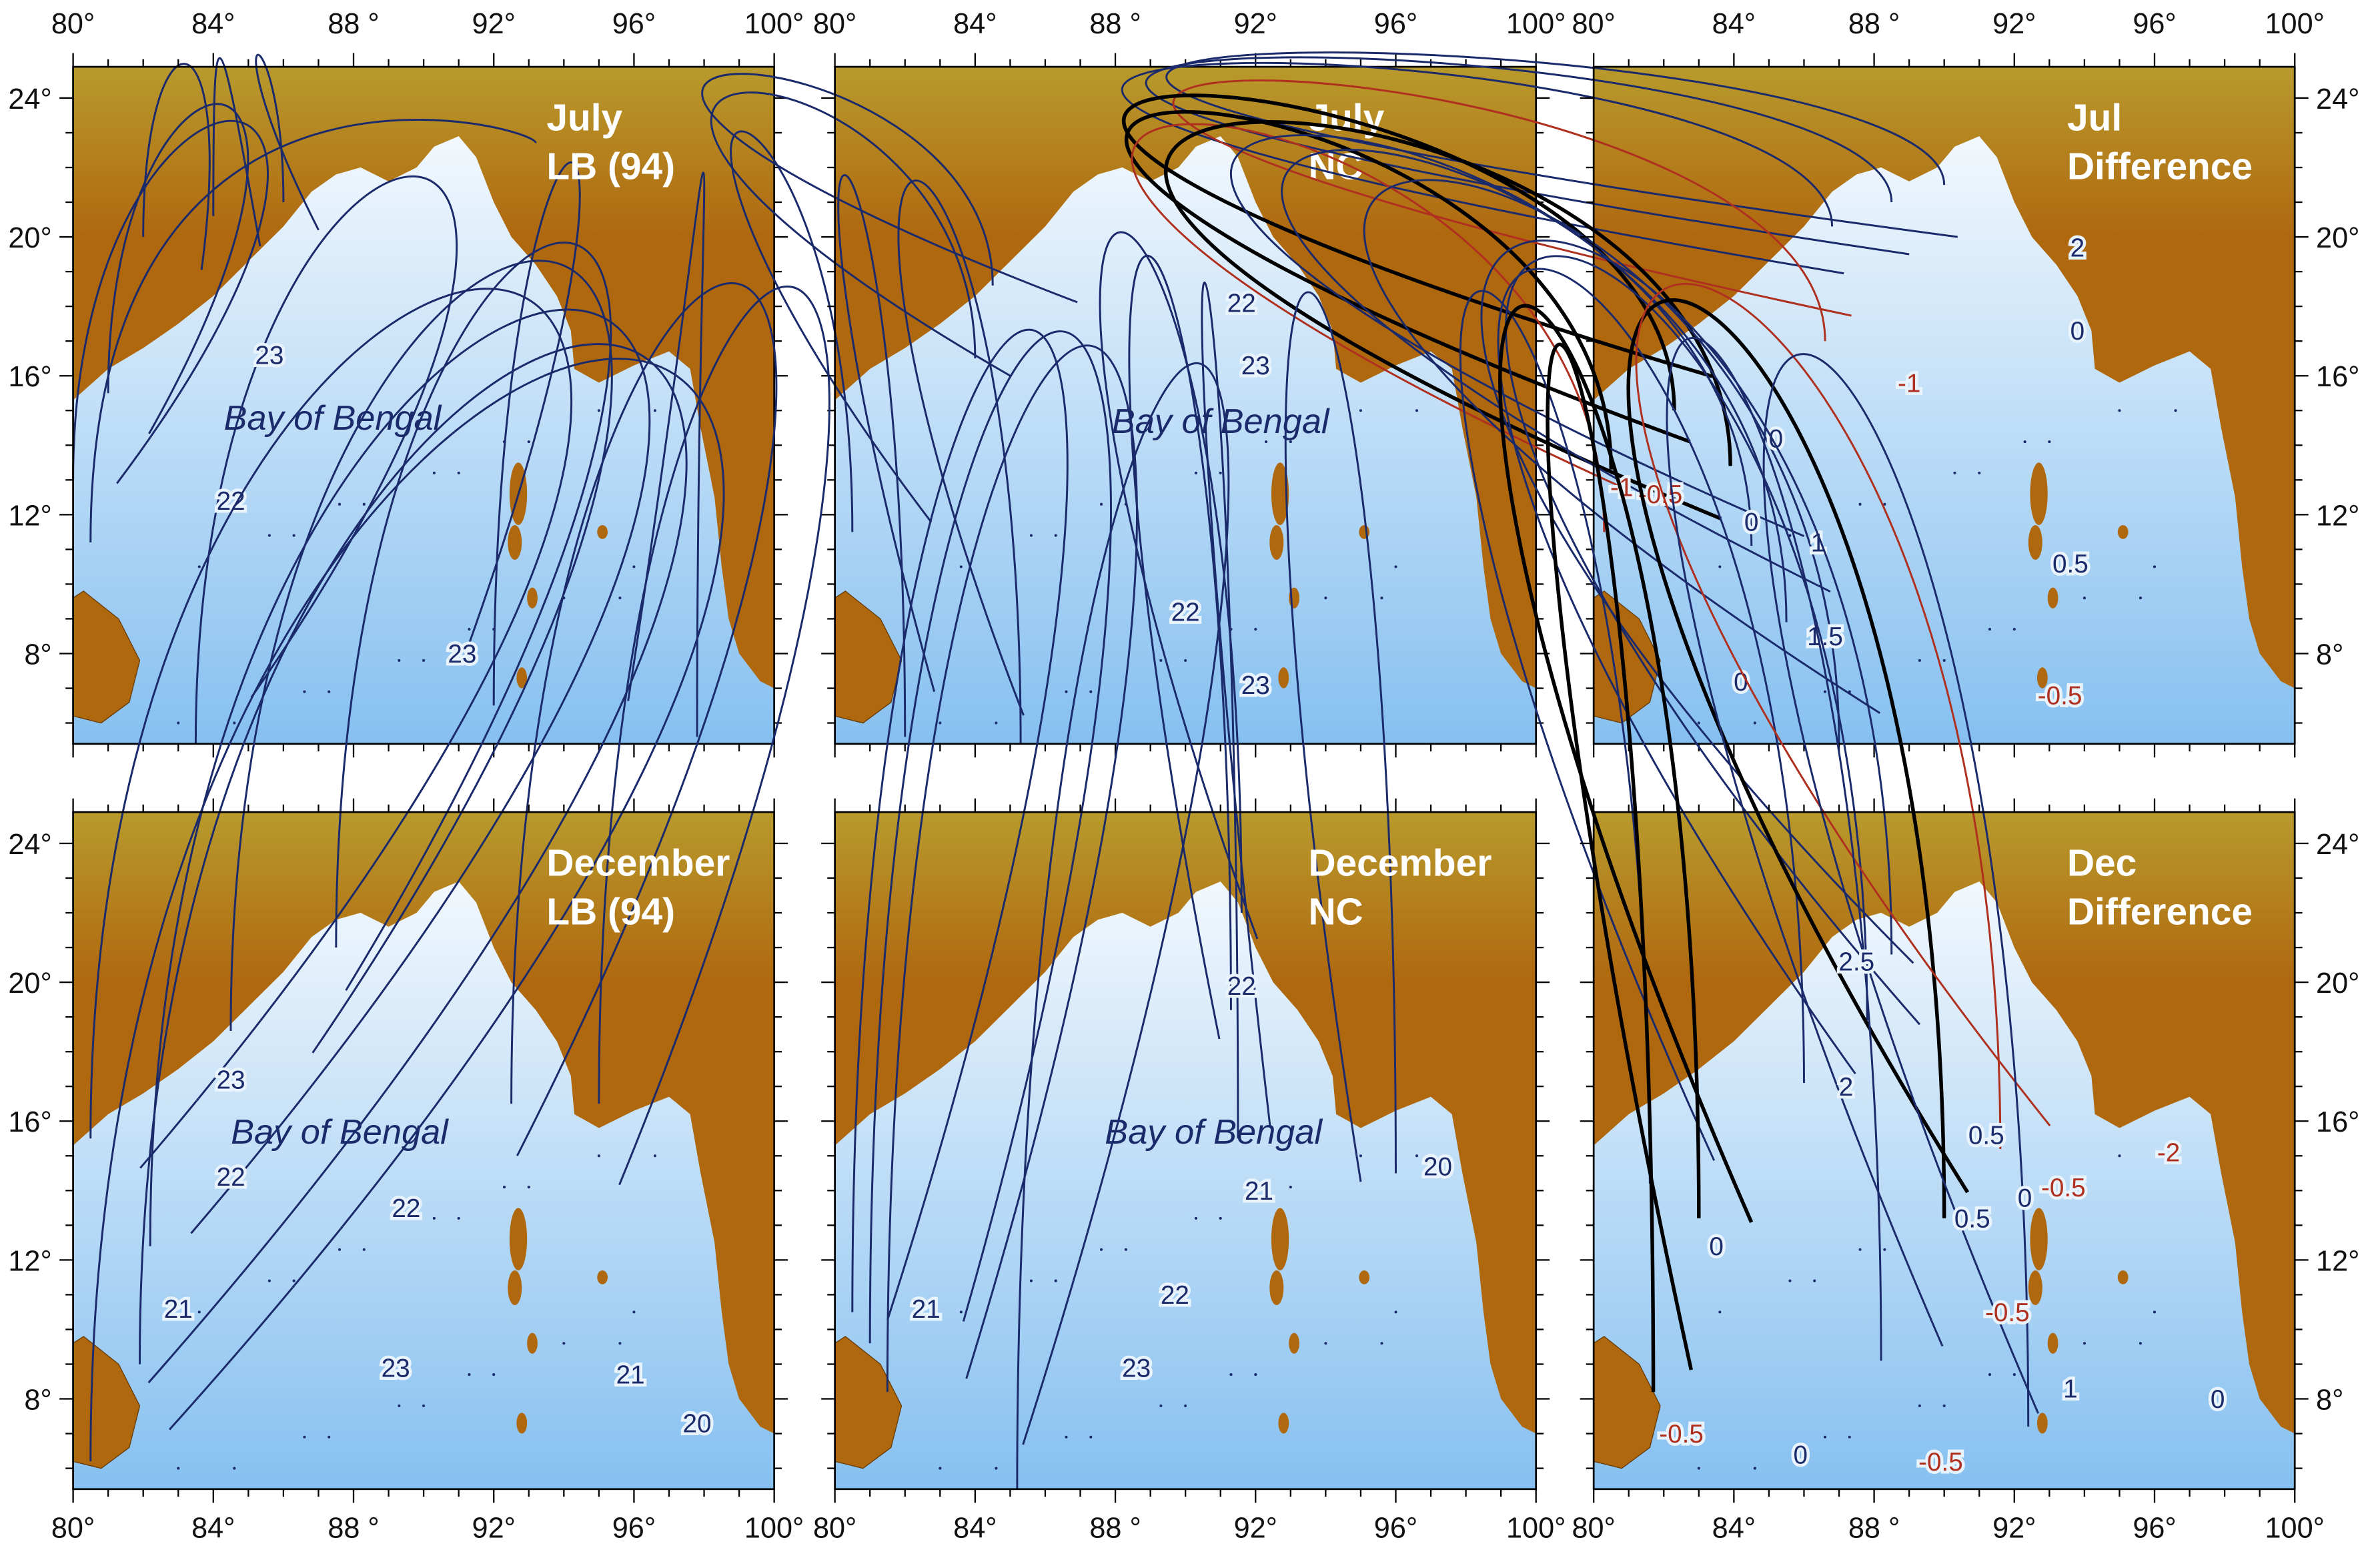 The image size is (2380, 1562). I want to click on panel-title: July, so click(584, 118).